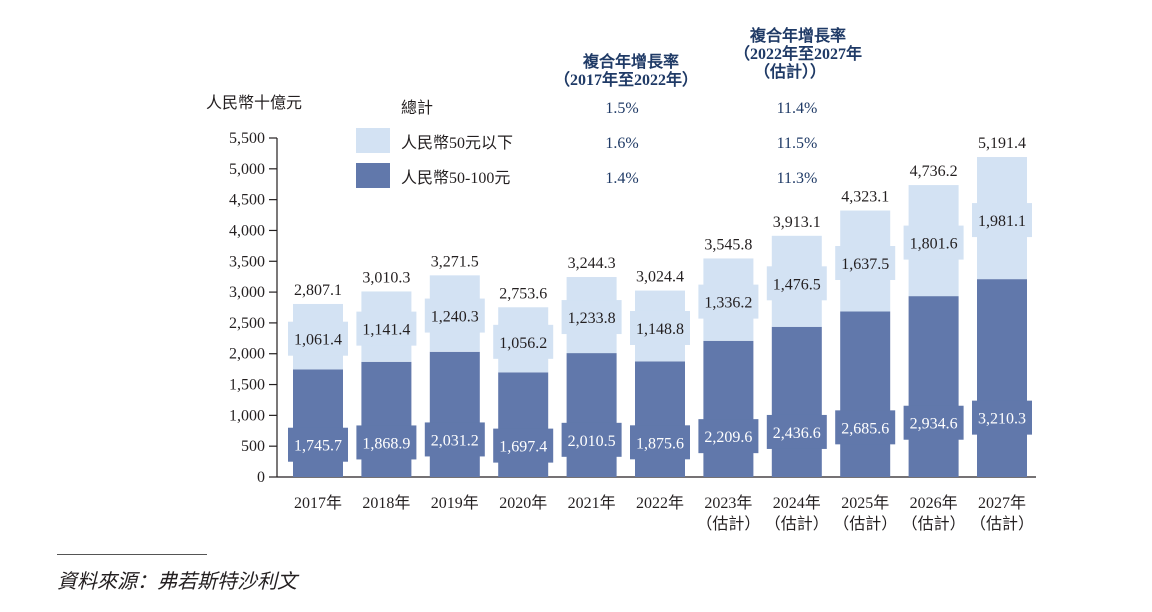 The width and height of the screenshot is (1152, 612). I want to click on value-label-under-50: 1,061.4, so click(318, 340).